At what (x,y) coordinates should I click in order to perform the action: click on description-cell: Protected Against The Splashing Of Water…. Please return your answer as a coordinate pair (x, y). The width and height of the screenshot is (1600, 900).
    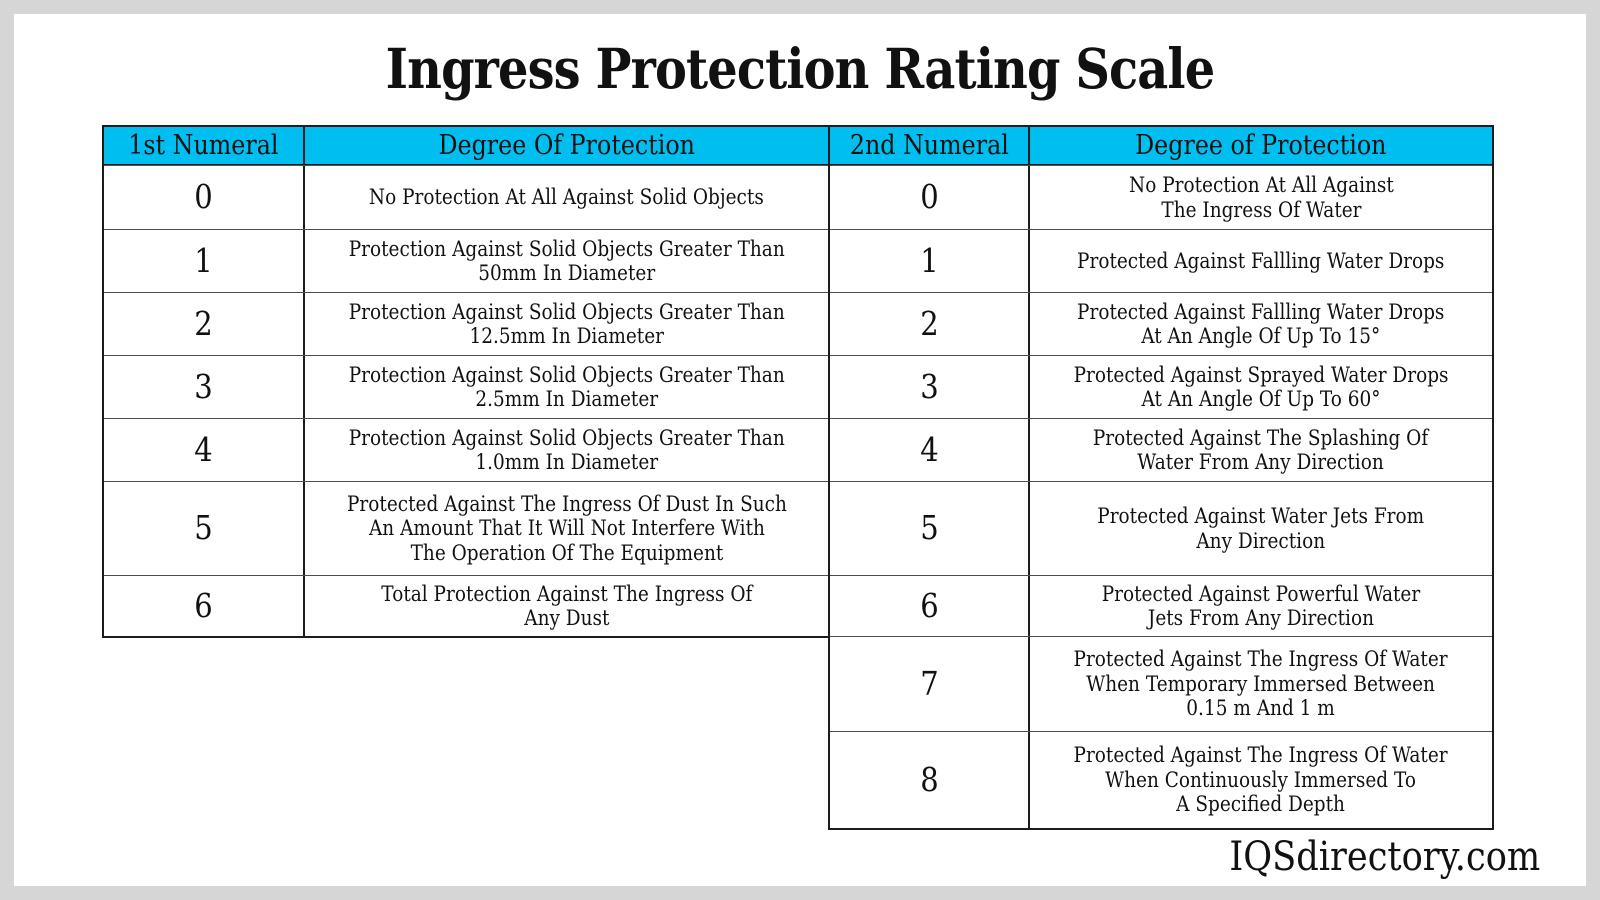
    Looking at the image, I should click on (1261, 450).